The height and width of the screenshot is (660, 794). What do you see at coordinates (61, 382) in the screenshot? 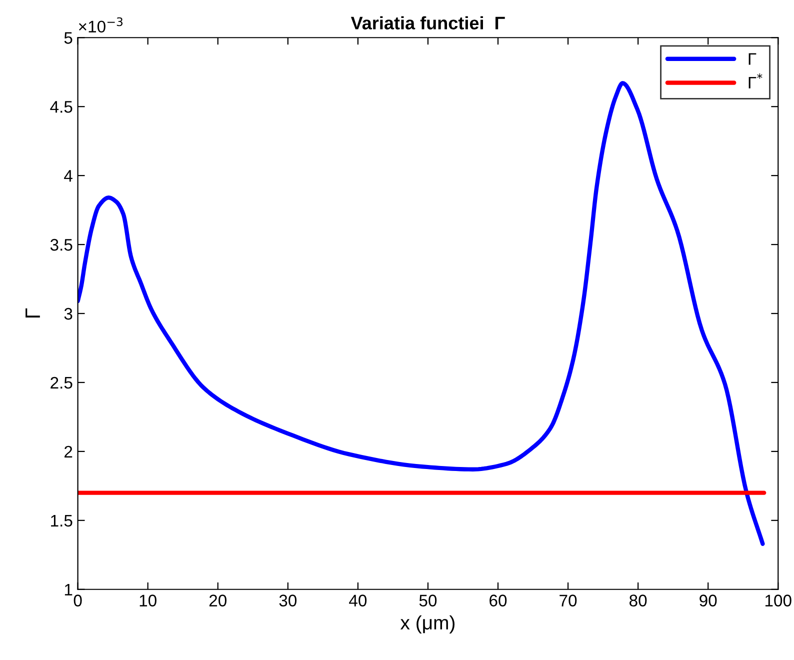
I see `y-tick-label: 2.5` at bounding box center [61, 382].